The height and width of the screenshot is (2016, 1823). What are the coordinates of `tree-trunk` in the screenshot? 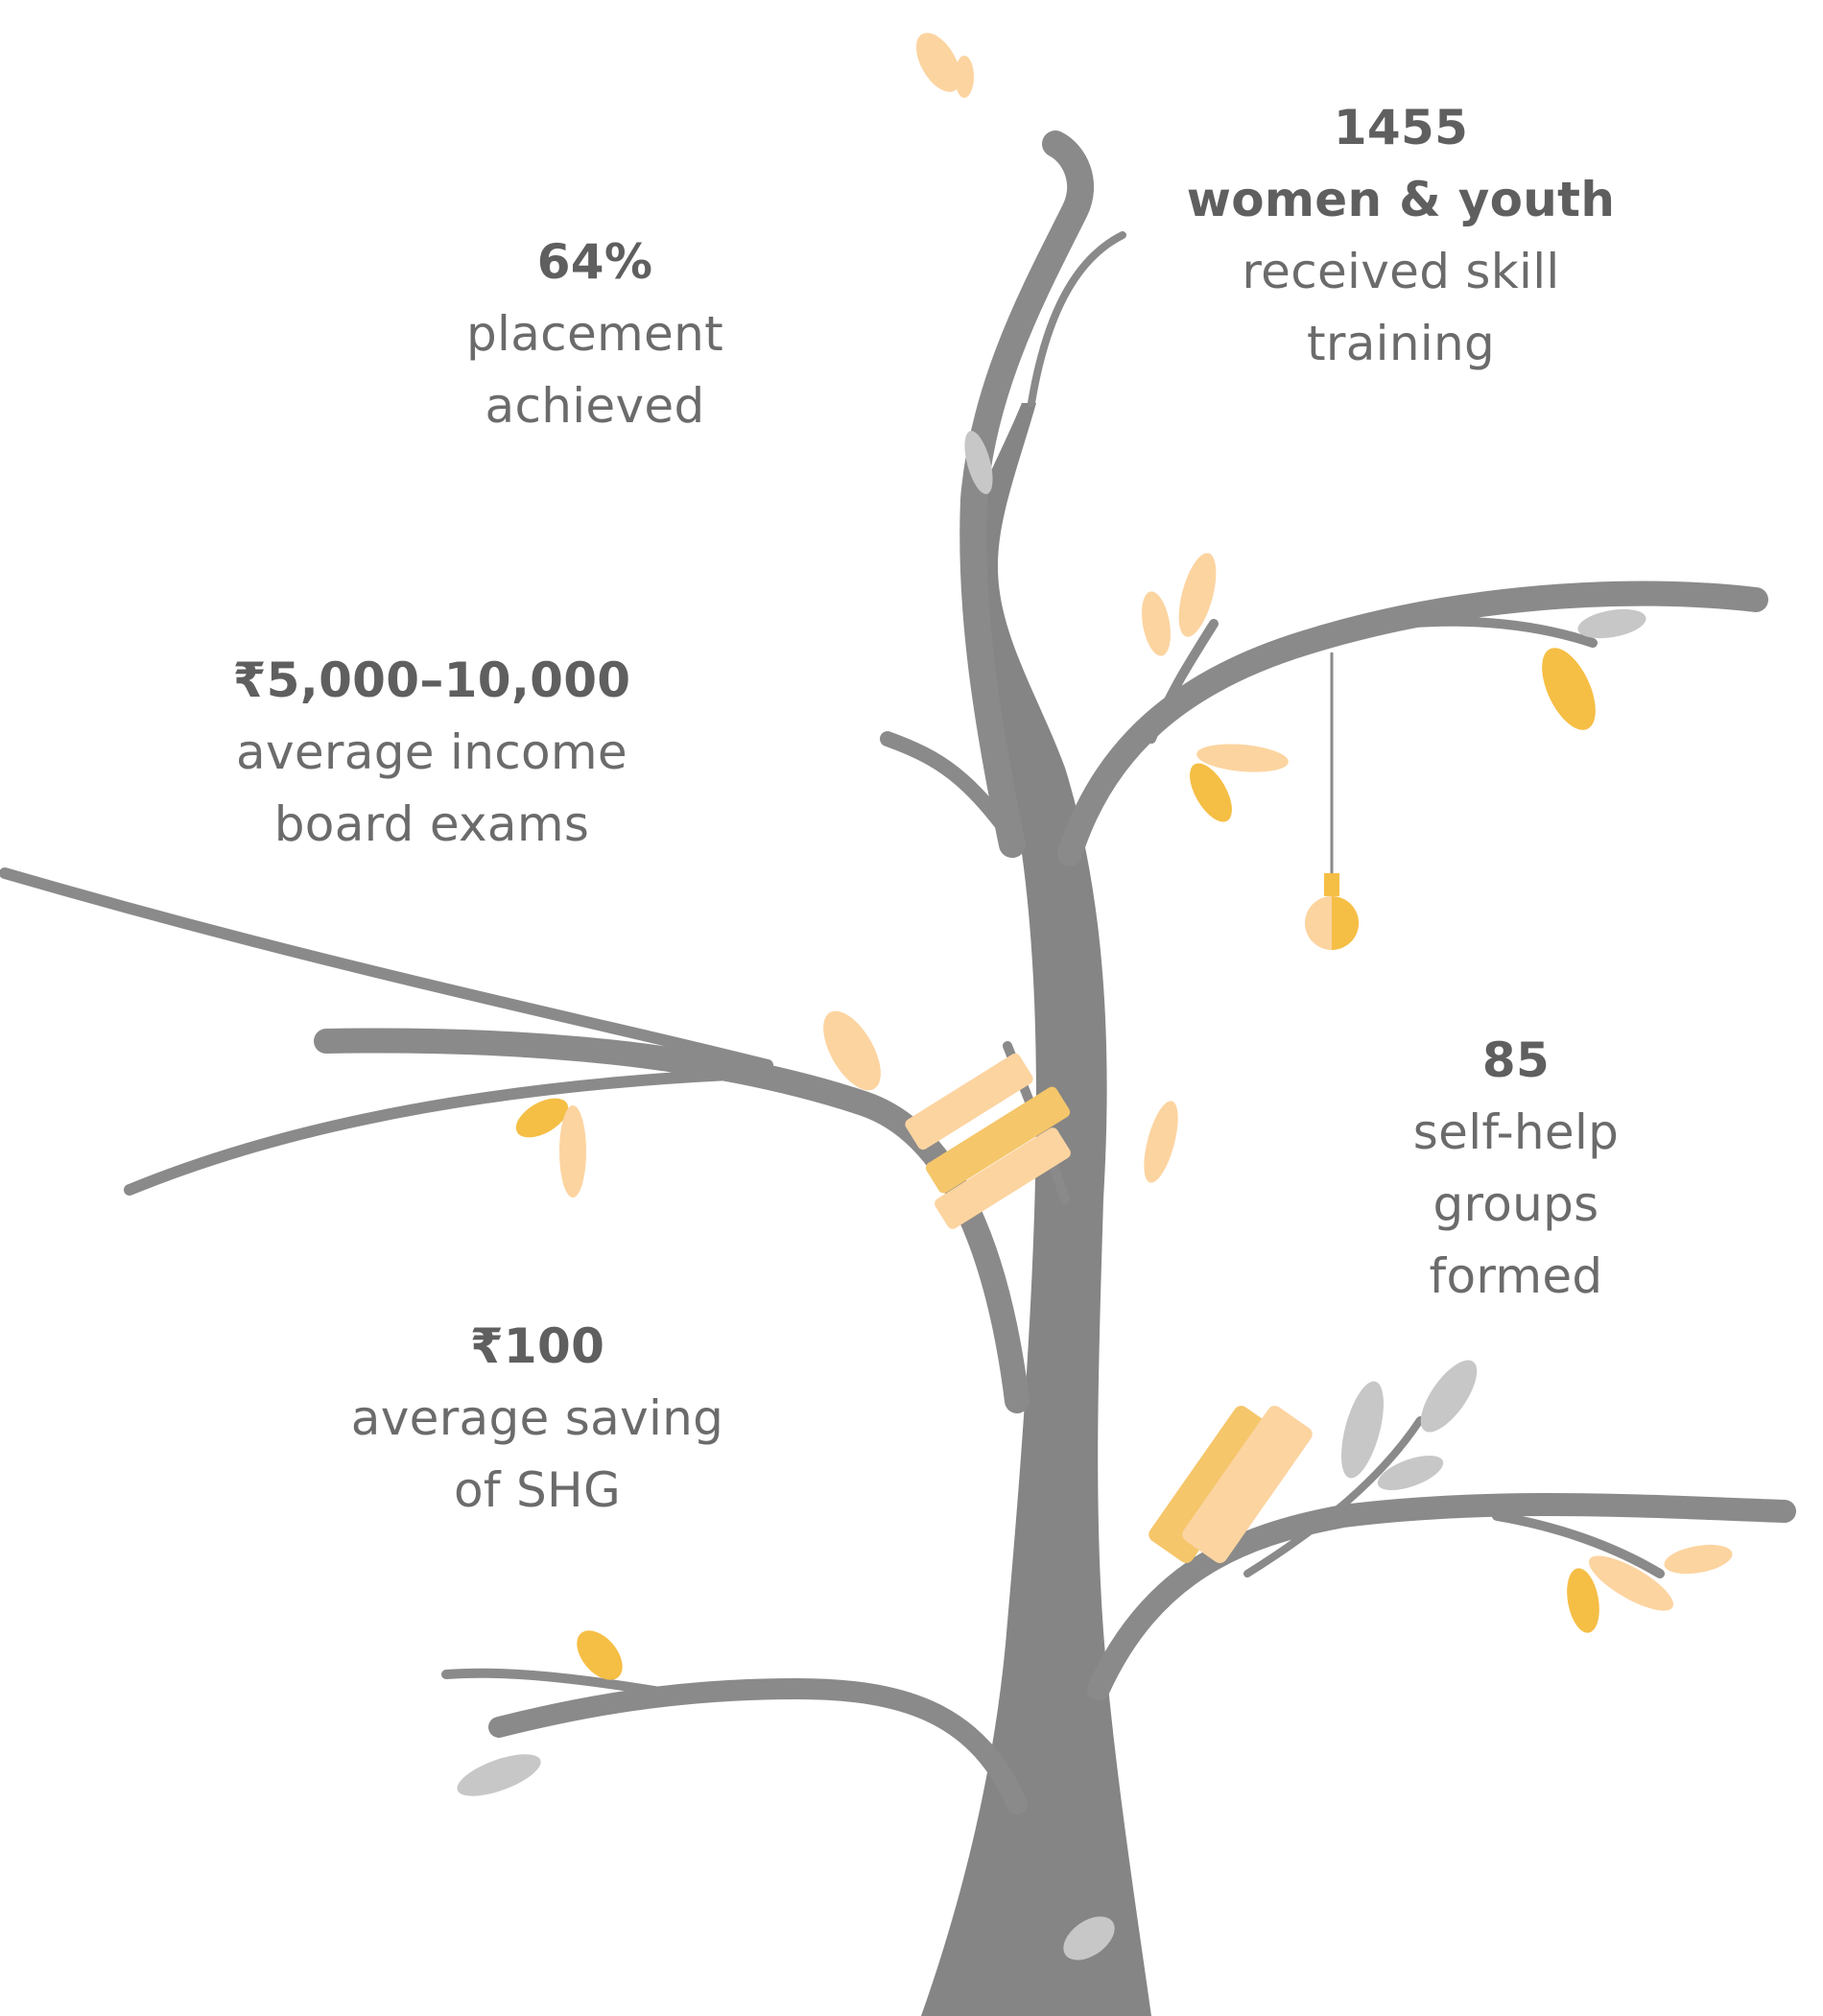 It's located at (1036, 1209).